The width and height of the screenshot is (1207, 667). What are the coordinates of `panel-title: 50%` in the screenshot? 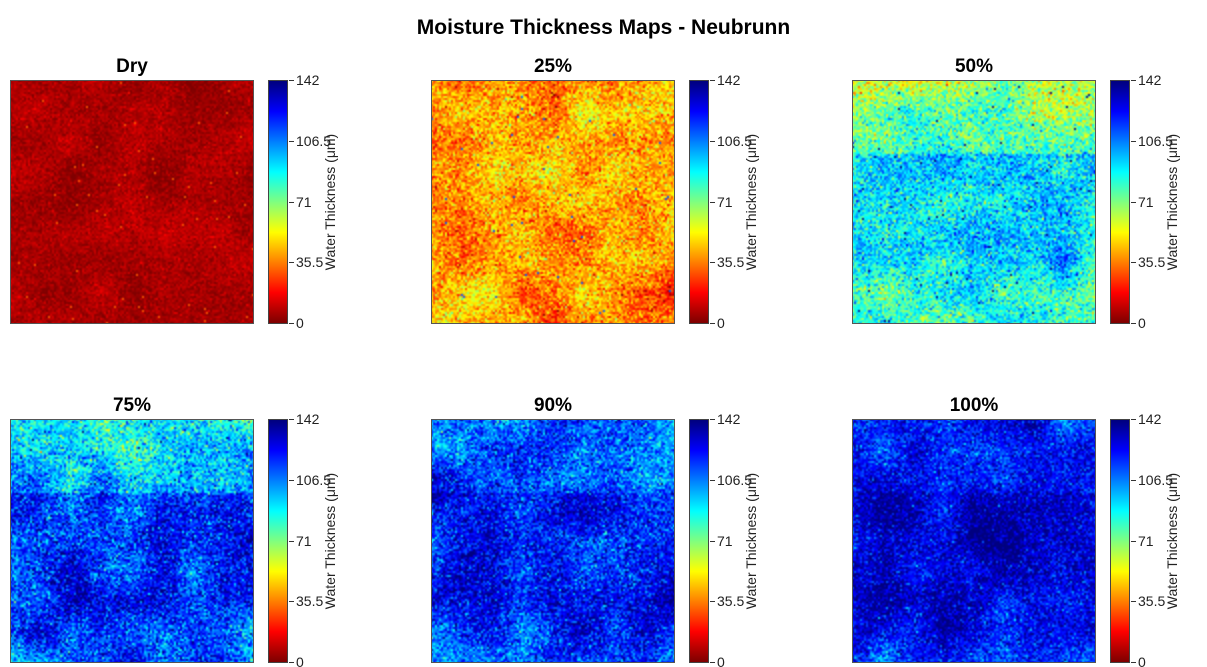 It's located at (974, 66).